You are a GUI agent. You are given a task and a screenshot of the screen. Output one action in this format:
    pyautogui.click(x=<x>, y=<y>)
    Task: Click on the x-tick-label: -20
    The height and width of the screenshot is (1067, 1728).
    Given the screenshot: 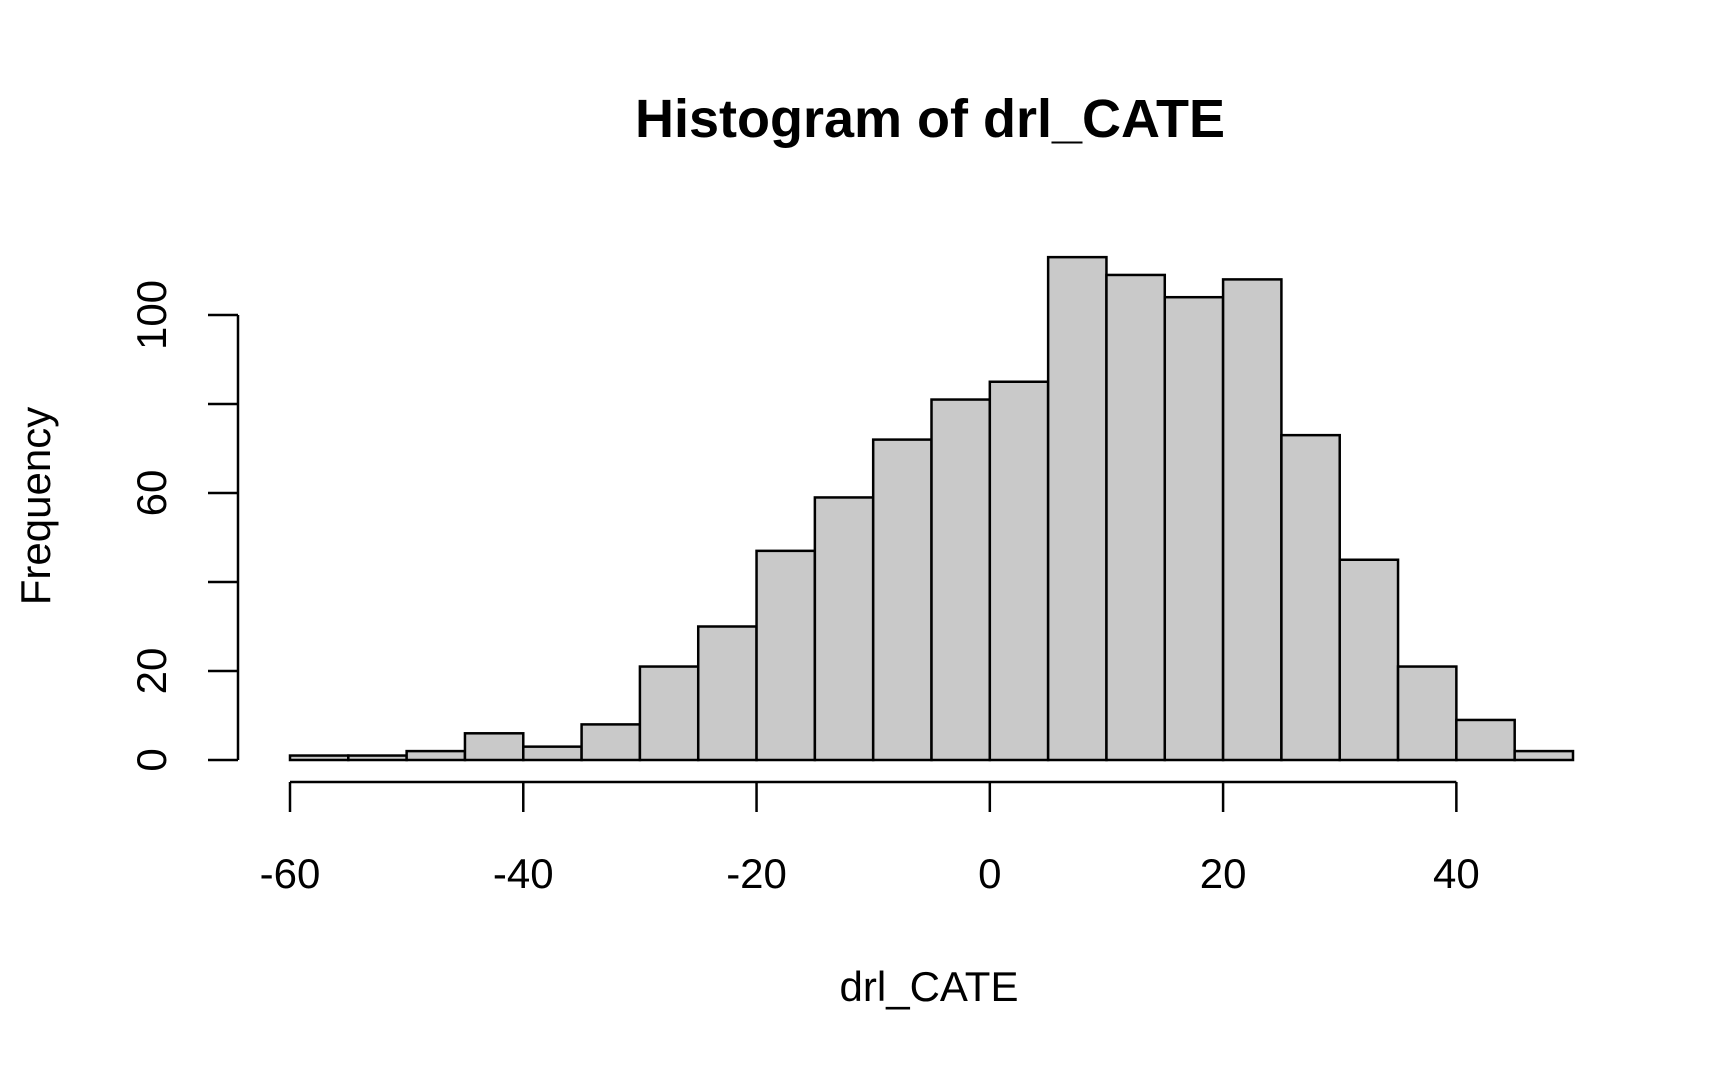 What is the action you would take?
    pyautogui.click(x=756, y=873)
    